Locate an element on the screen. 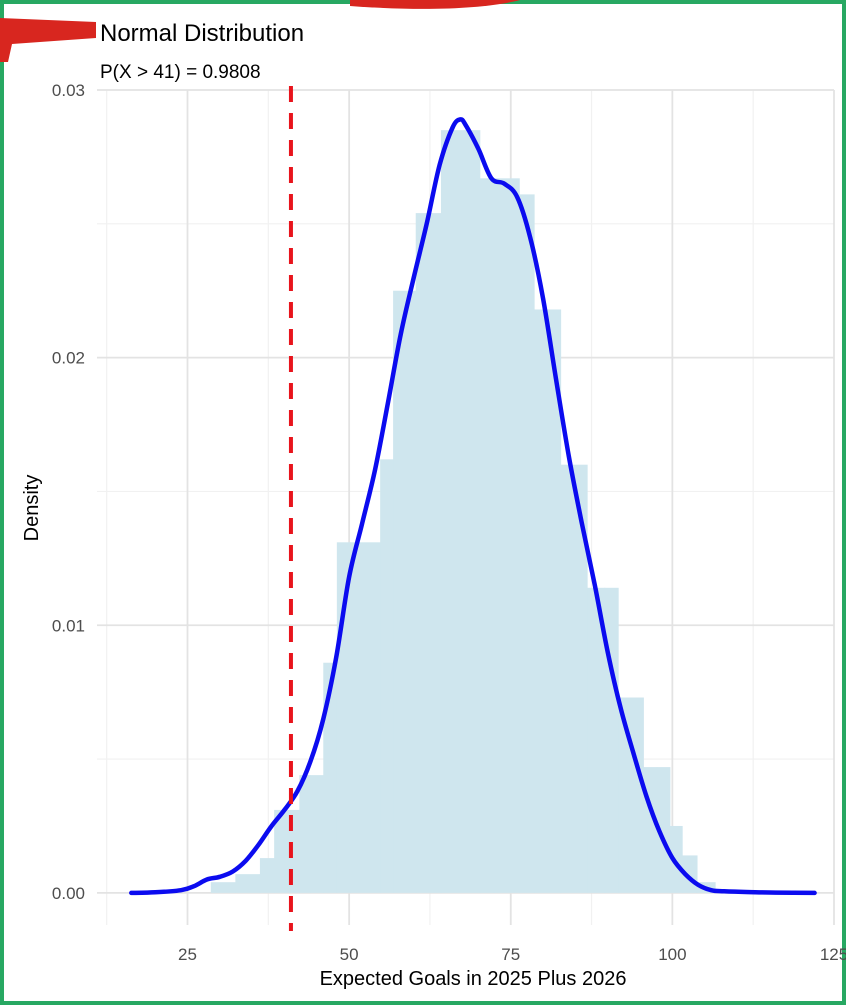  y-tick-labels: 0.00 0.01 0.02 0.03 is located at coordinates (68, 492).